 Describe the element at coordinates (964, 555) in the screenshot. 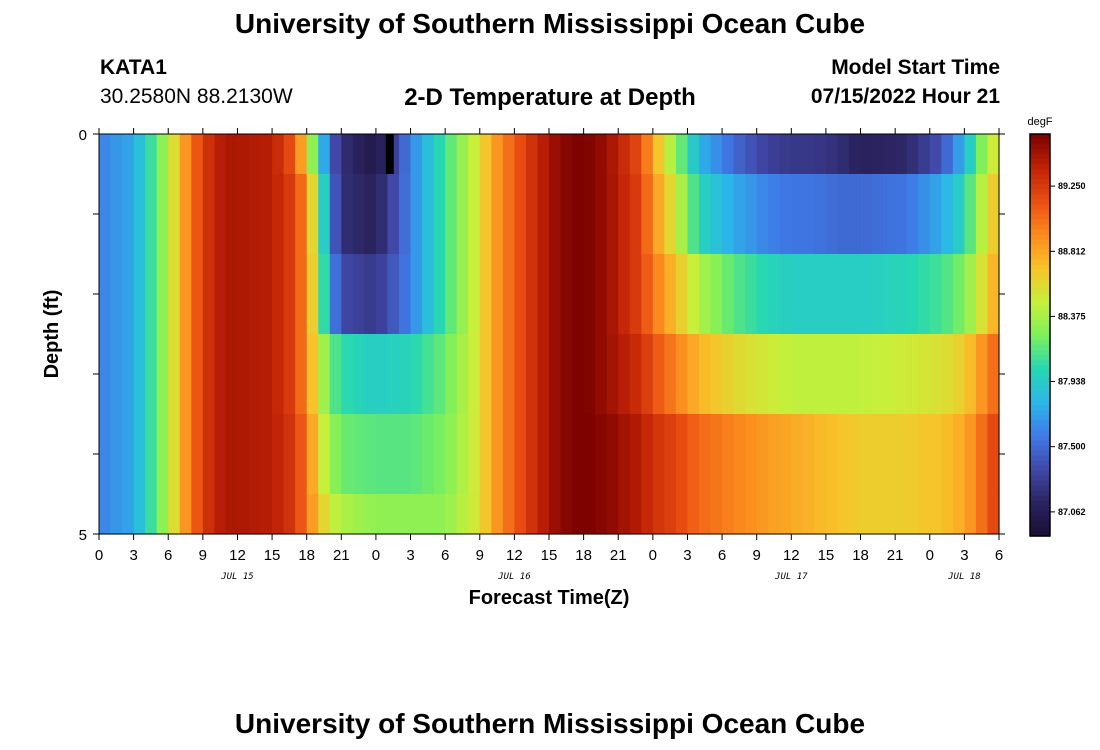

I see `x-tick-label: 3` at that location.